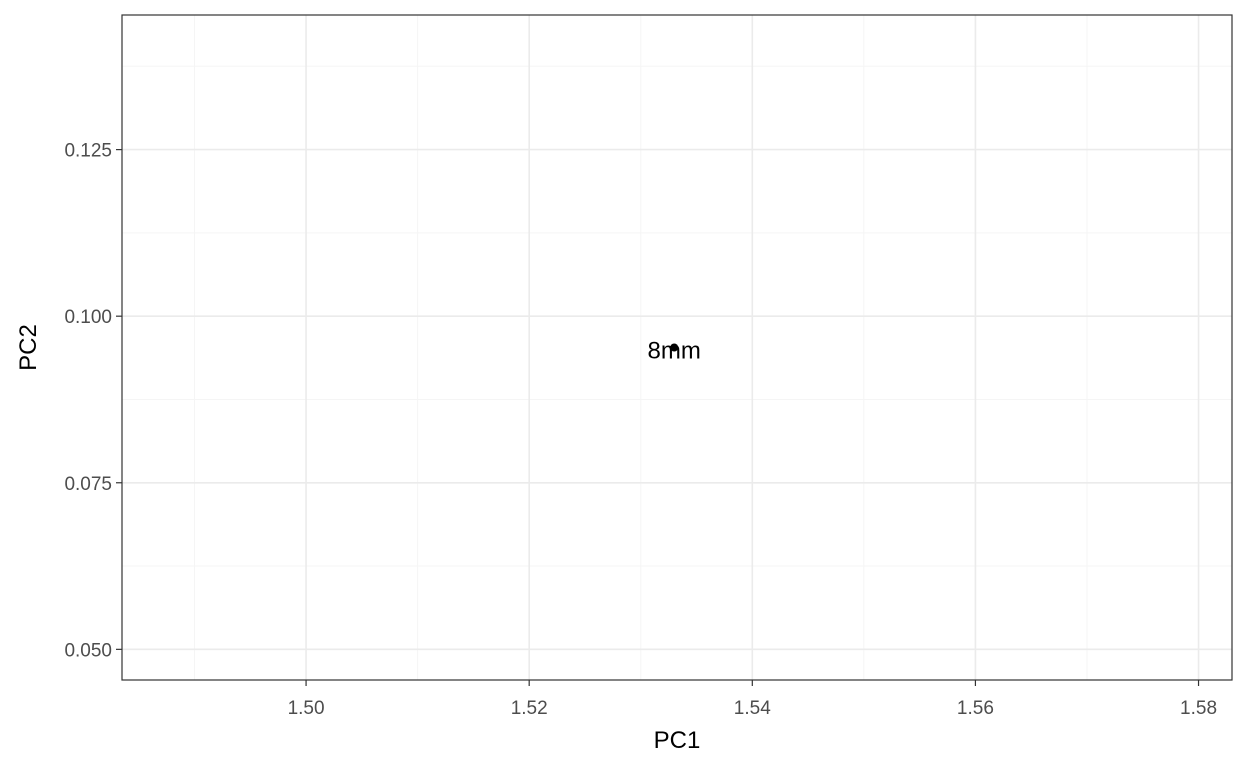 The image size is (1248, 768). I want to click on y-tick-label: 0.100, so click(88, 317).